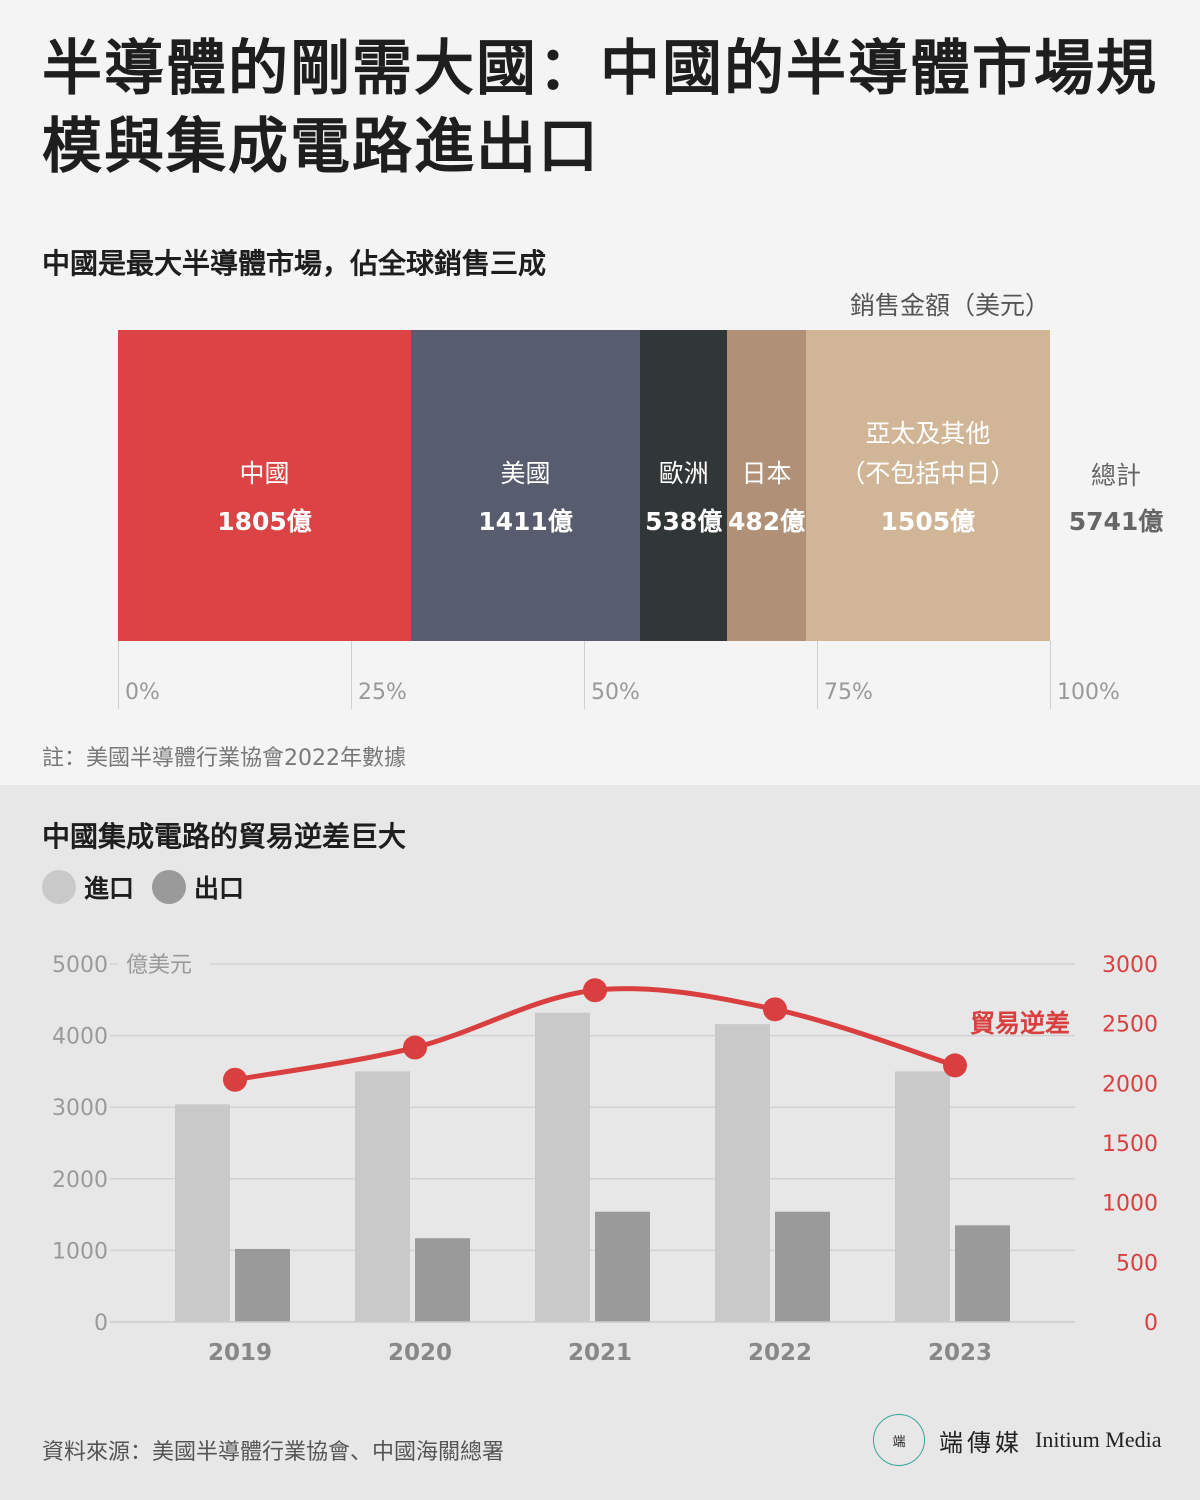 This screenshot has height=1500, width=1200. I want to click on y-unit-label-bg, so click(164, 963).